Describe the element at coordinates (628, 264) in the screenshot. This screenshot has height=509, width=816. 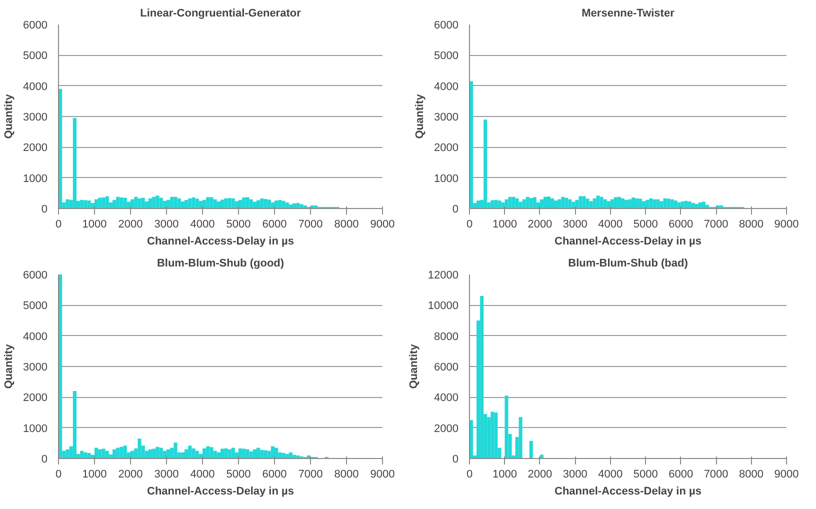
I see `chart-title: Blum-Blum-Shub (bad)` at that location.